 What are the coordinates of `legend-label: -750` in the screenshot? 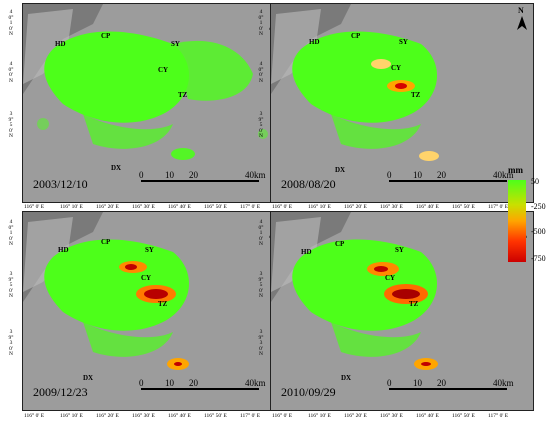 It's located at (538, 258).